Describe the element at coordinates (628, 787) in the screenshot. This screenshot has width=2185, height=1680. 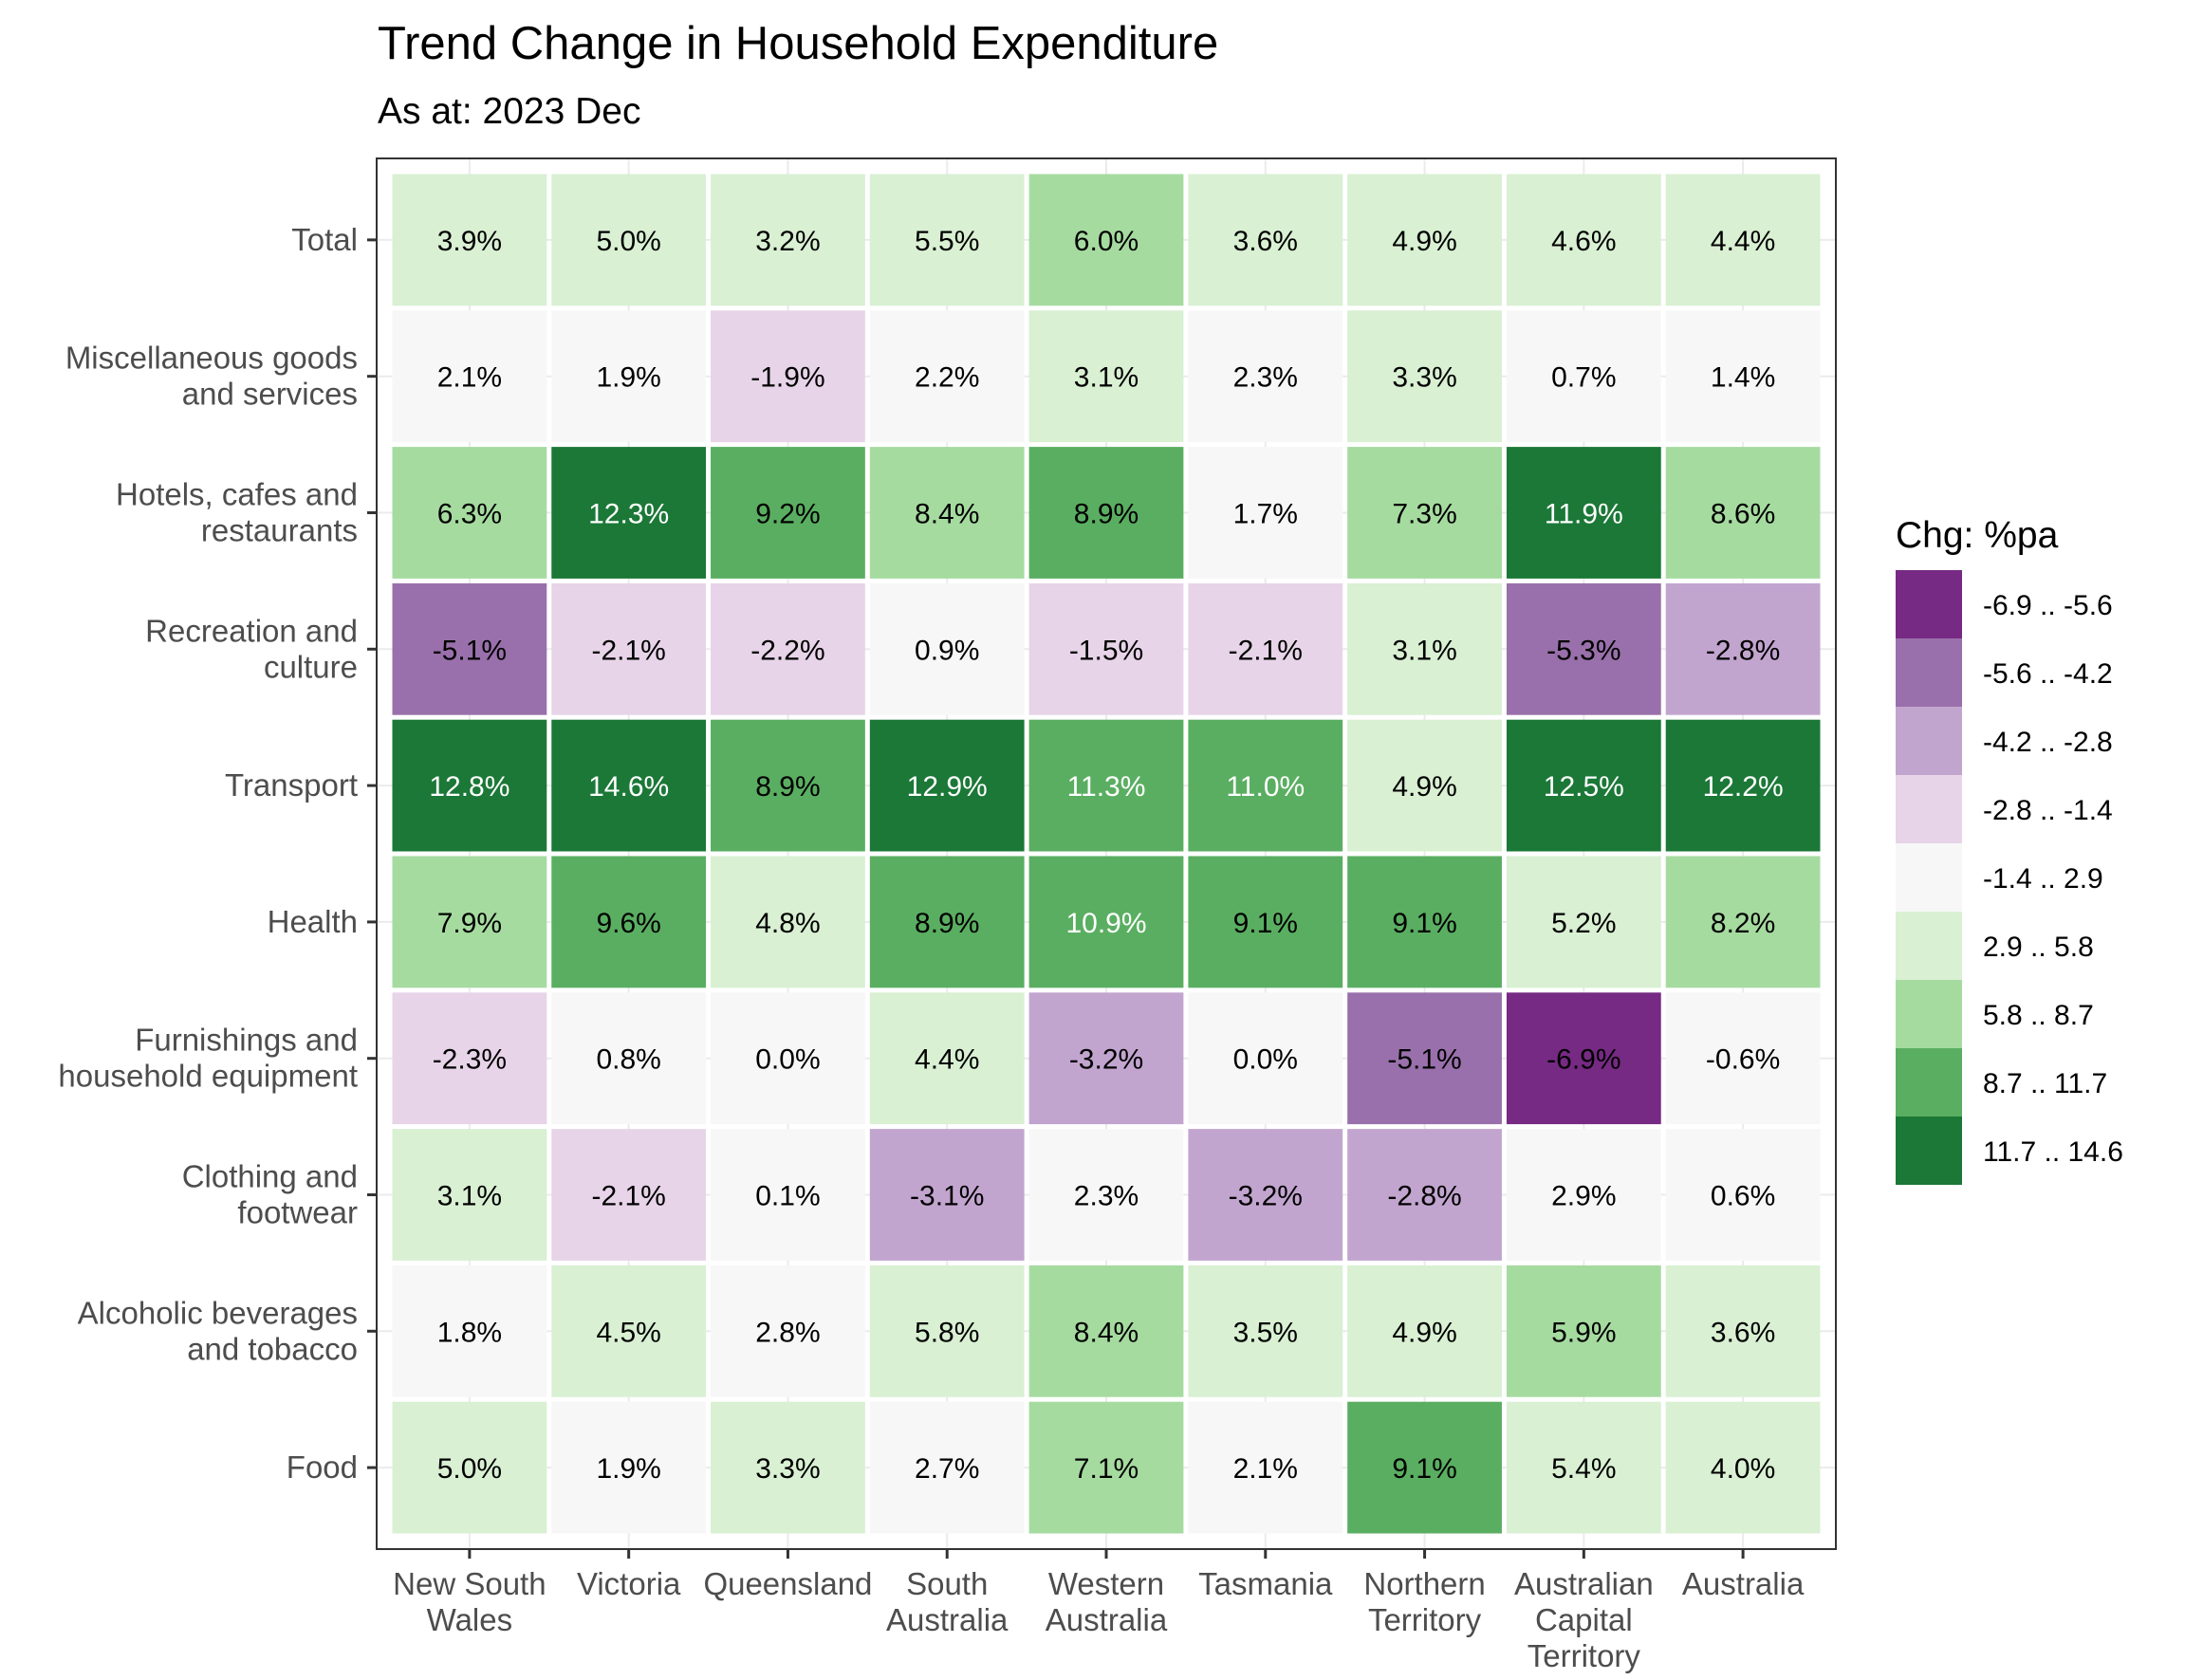
I see `cell-value-label: 14.6%` at that location.